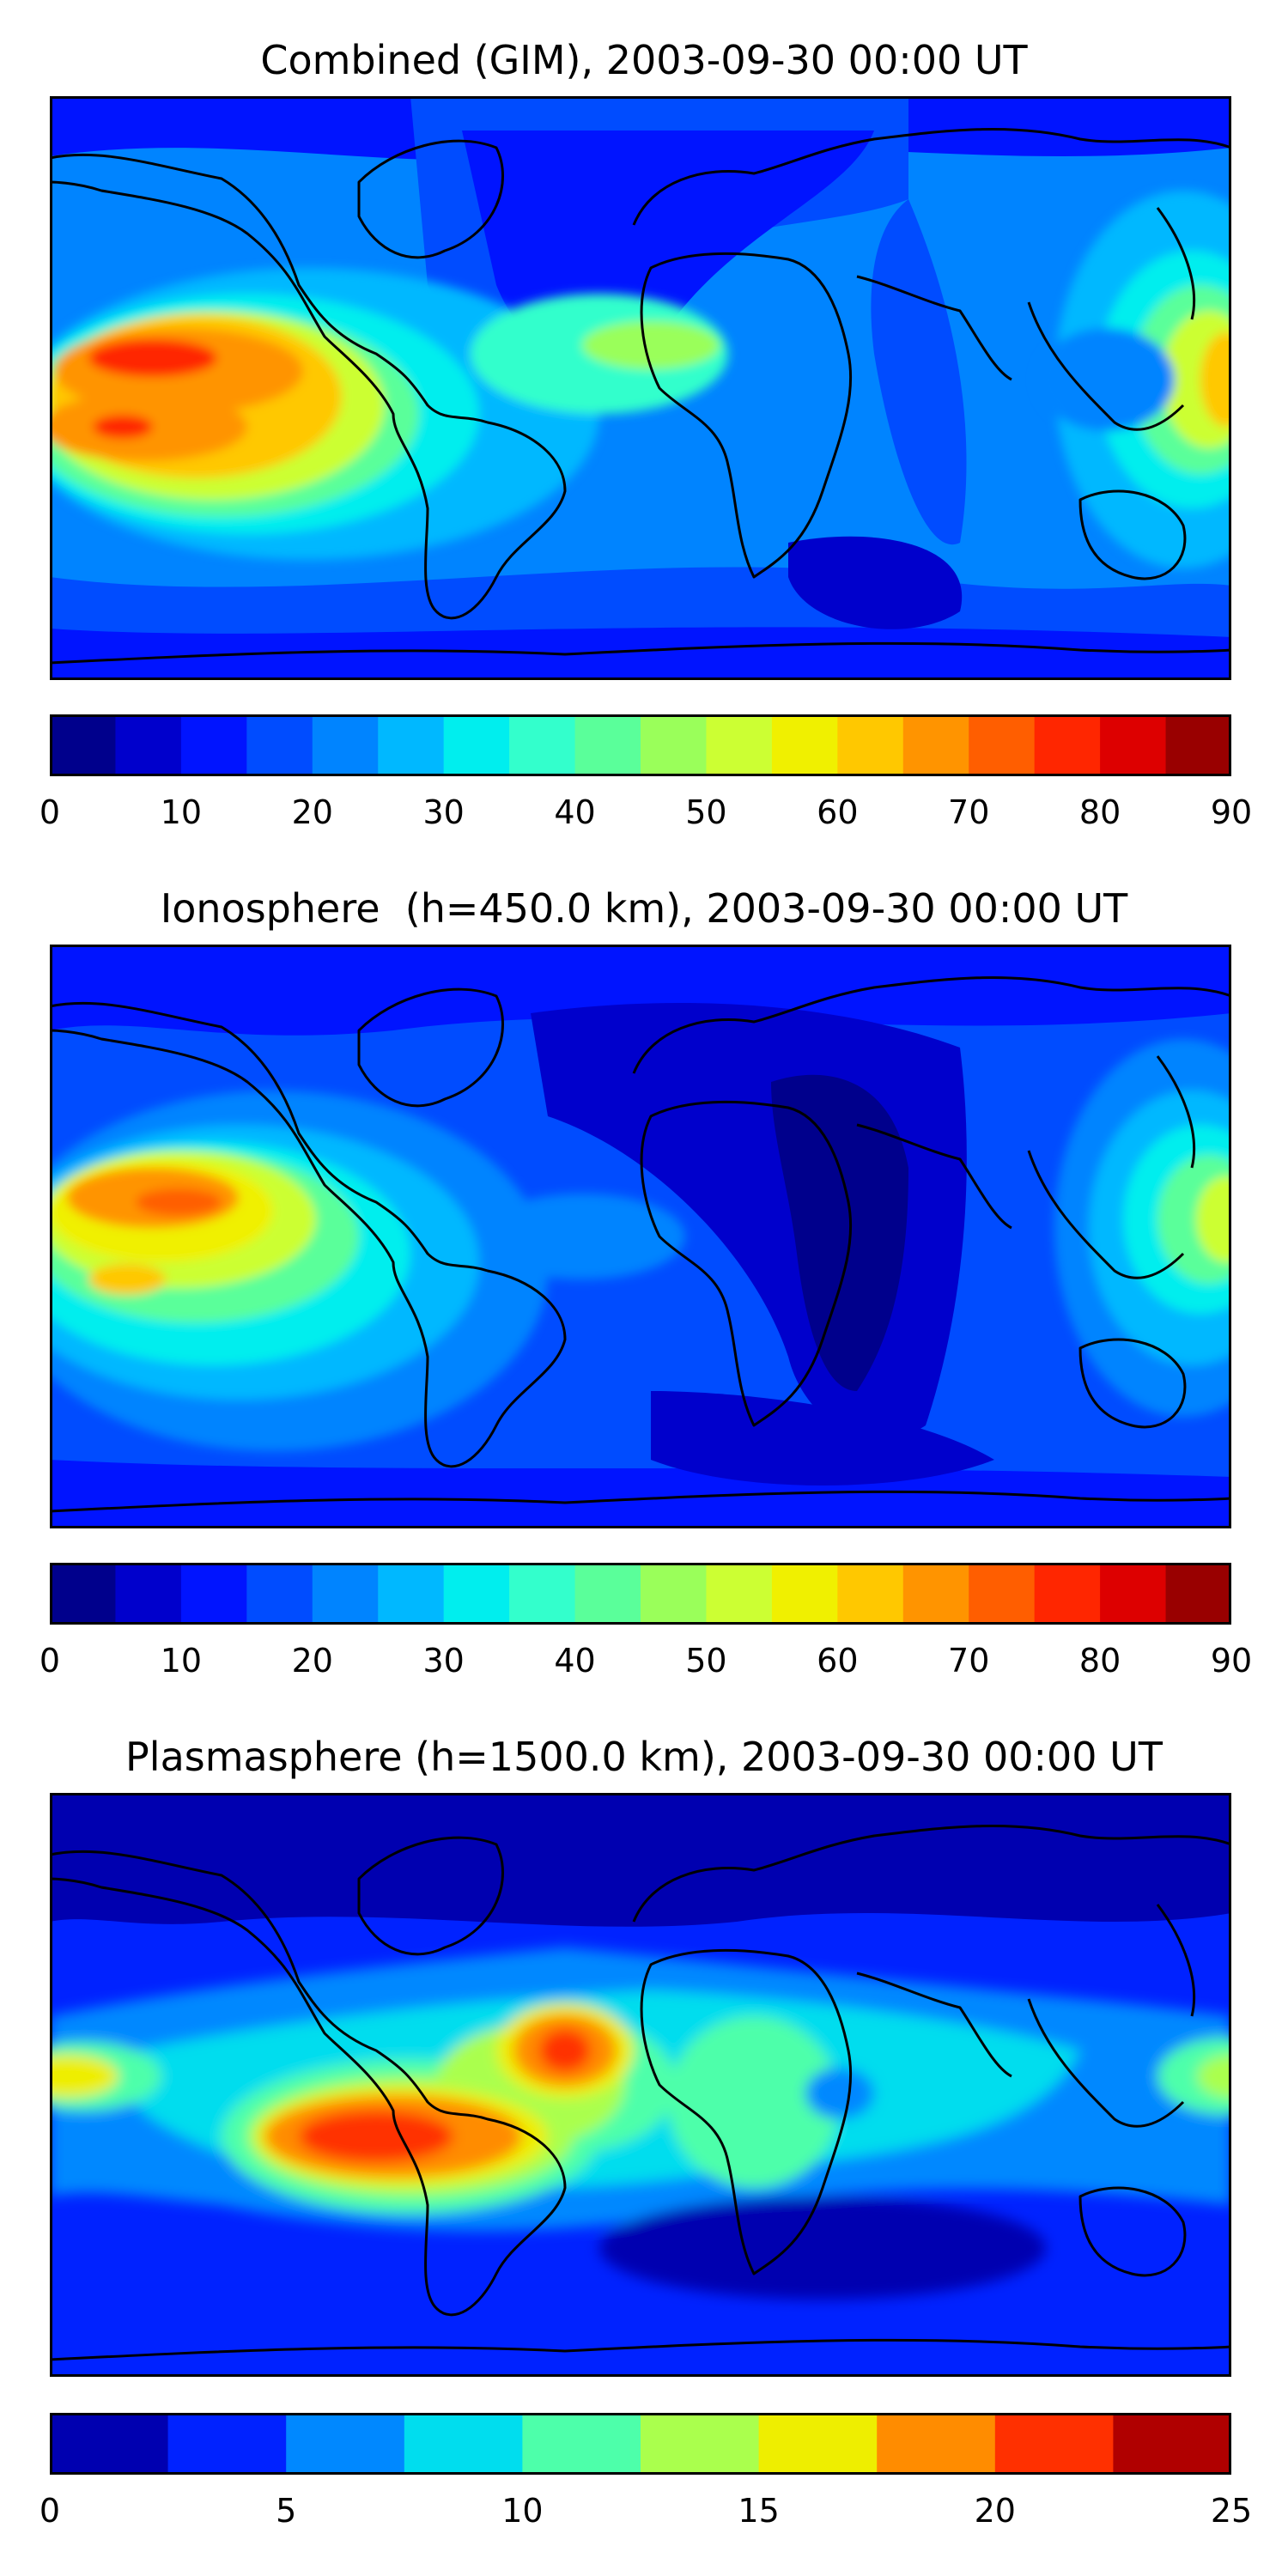  I want to click on colorbar-plasmasphere, so click(640, 2444).